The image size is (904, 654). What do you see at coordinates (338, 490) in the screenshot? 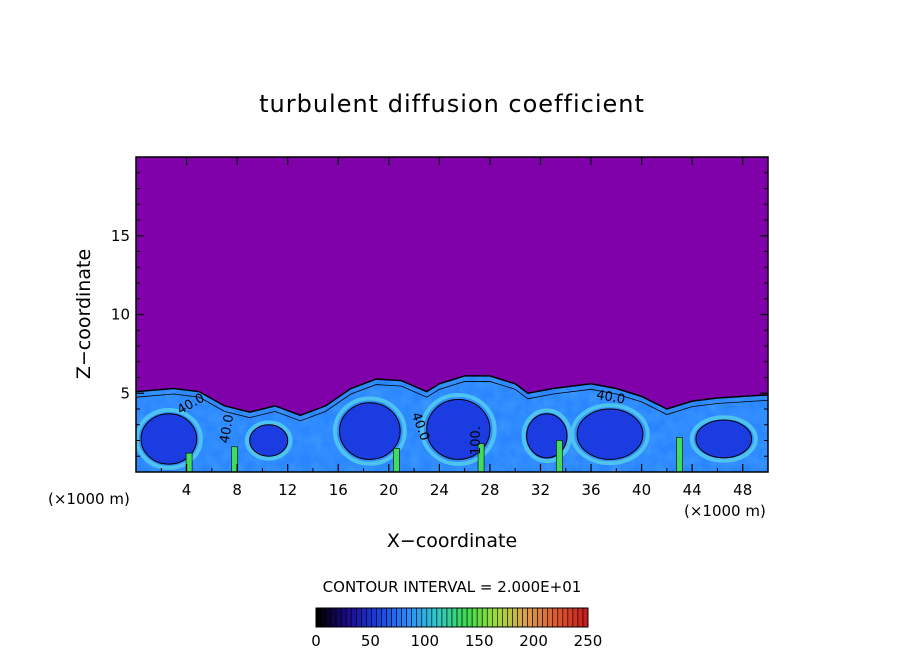
I see `x-tick-label: 16` at bounding box center [338, 490].